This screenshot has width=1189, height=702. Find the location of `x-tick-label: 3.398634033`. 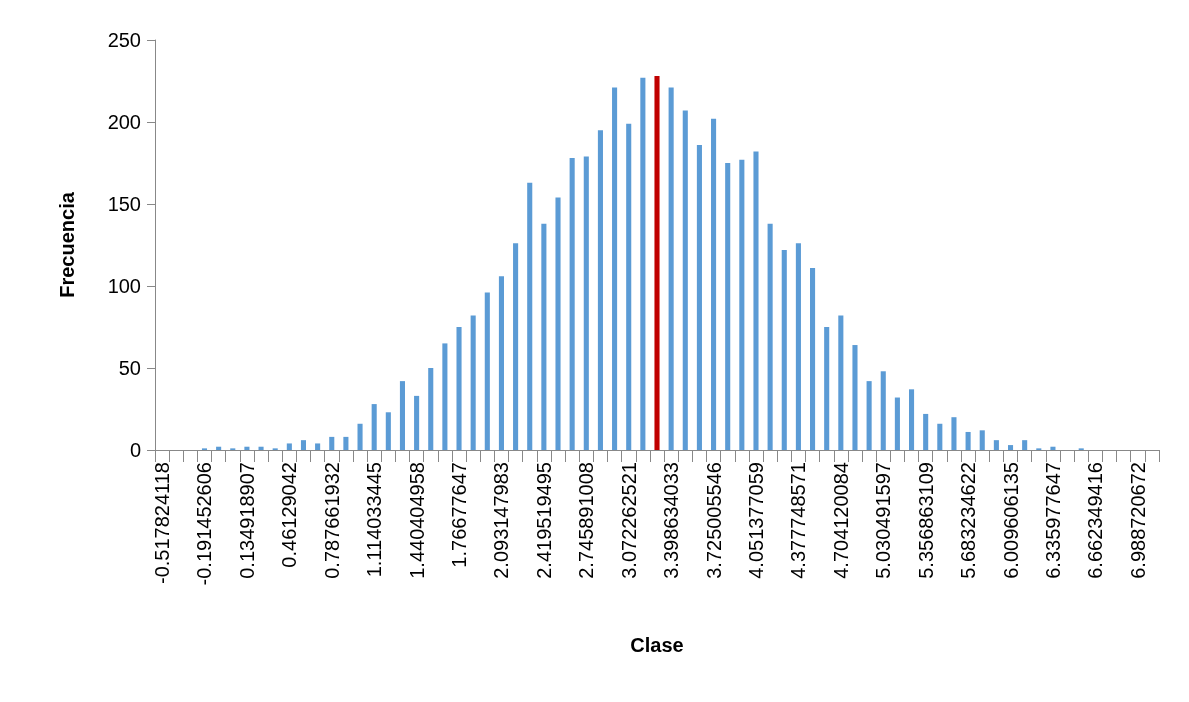

x-tick-label: 3.398634033 is located at coordinates (671, 520).